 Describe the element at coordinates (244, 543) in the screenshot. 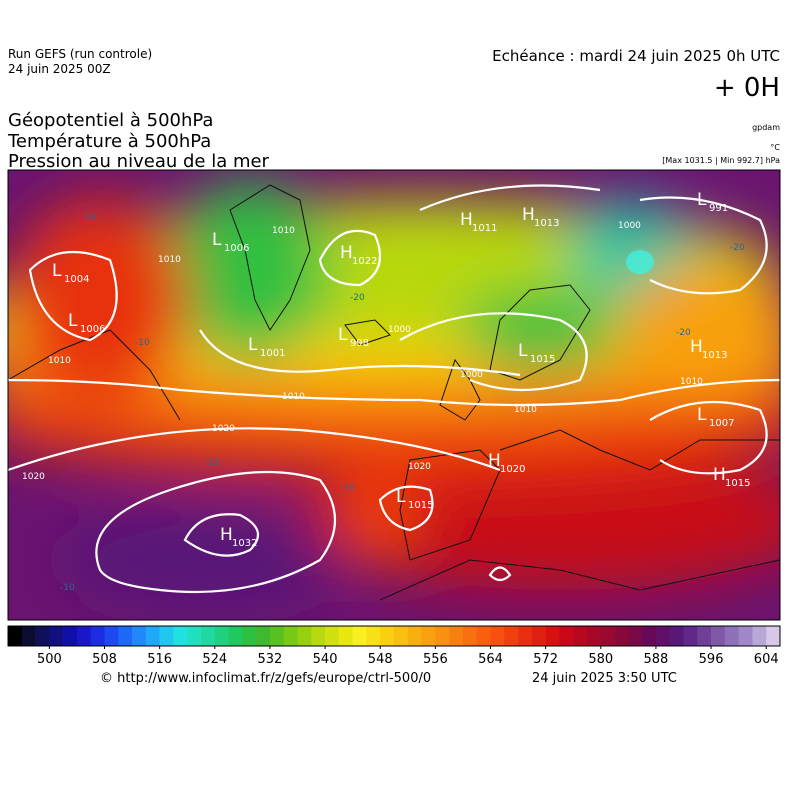

I see `pressure-value: 1032` at that location.